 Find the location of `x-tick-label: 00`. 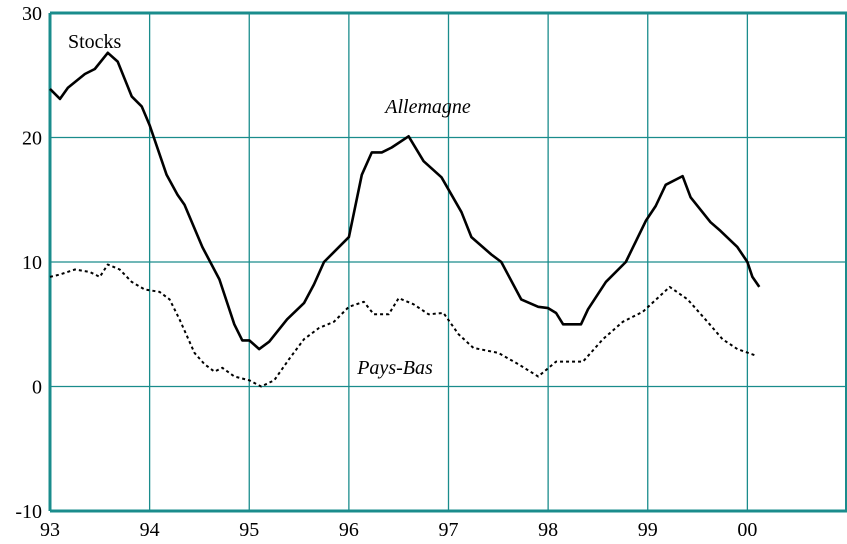

x-tick-label: 00 is located at coordinates (747, 530).